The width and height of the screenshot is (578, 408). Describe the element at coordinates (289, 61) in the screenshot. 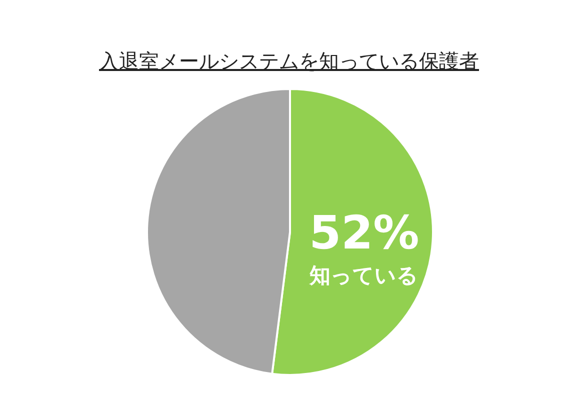

I see `title: 入退室メールシステムを知っている保護者` at that location.